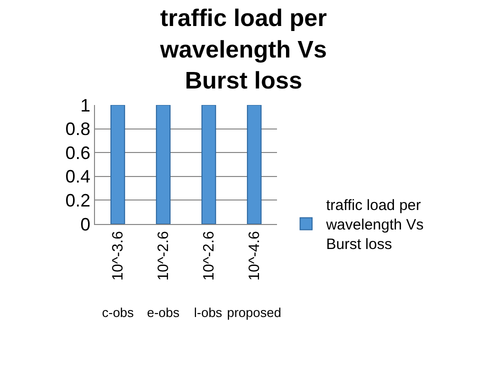  What do you see at coordinates (77, 200) in the screenshot?
I see `y-tick-label: 0.2` at bounding box center [77, 200].